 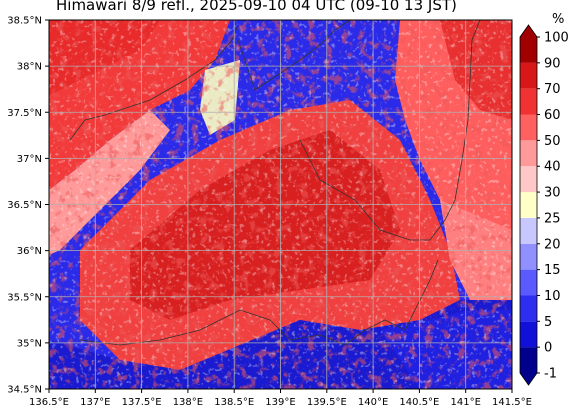 What do you see at coordinates (280, 402) in the screenshot?
I see `x-tick-label: 139°E` at bounding box center [280, 402].